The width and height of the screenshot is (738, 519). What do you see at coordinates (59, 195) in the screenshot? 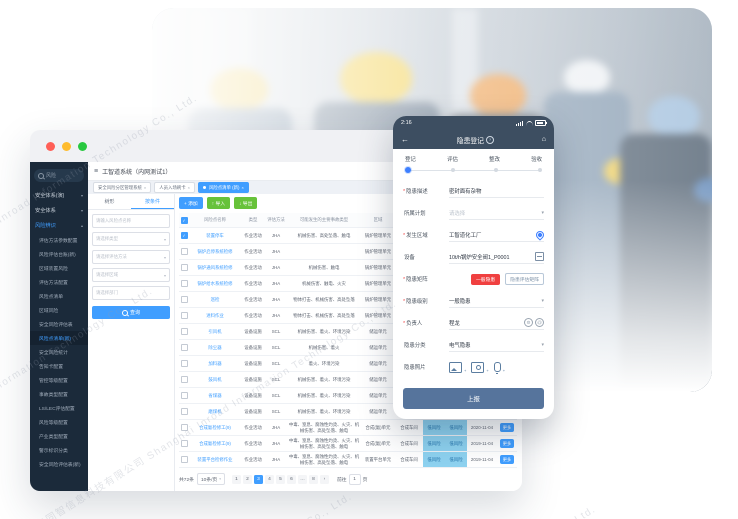
I see `sidebar-group: 安全体系(演) ▾` at bounding box center [59, 195].